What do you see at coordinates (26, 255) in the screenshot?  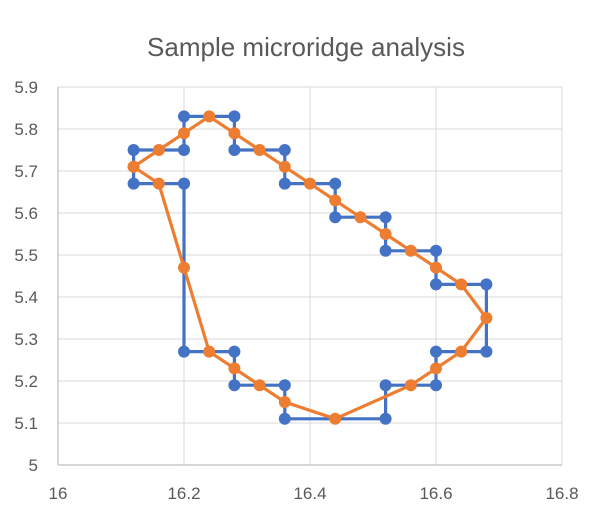 I see `y-tick-label: 5.5` at bounding box center [26, 255].